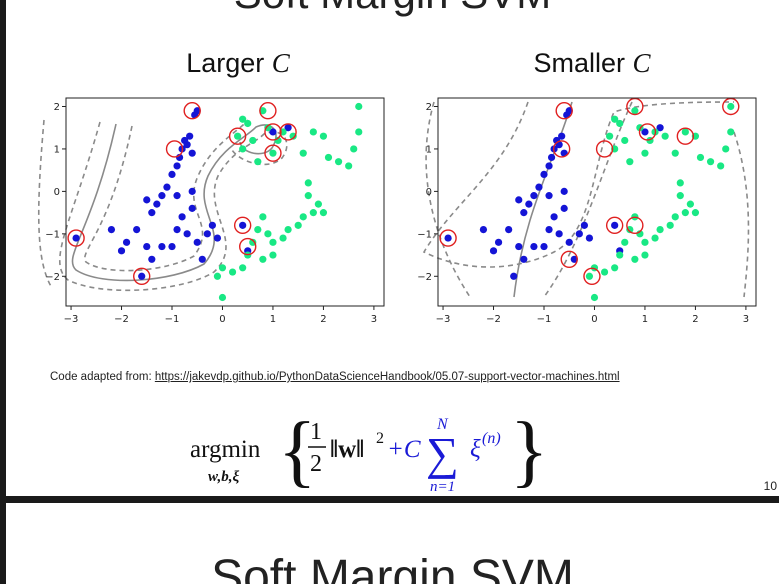  I want to click on slide-next: Soft Margin SVM, so click(392, 543).